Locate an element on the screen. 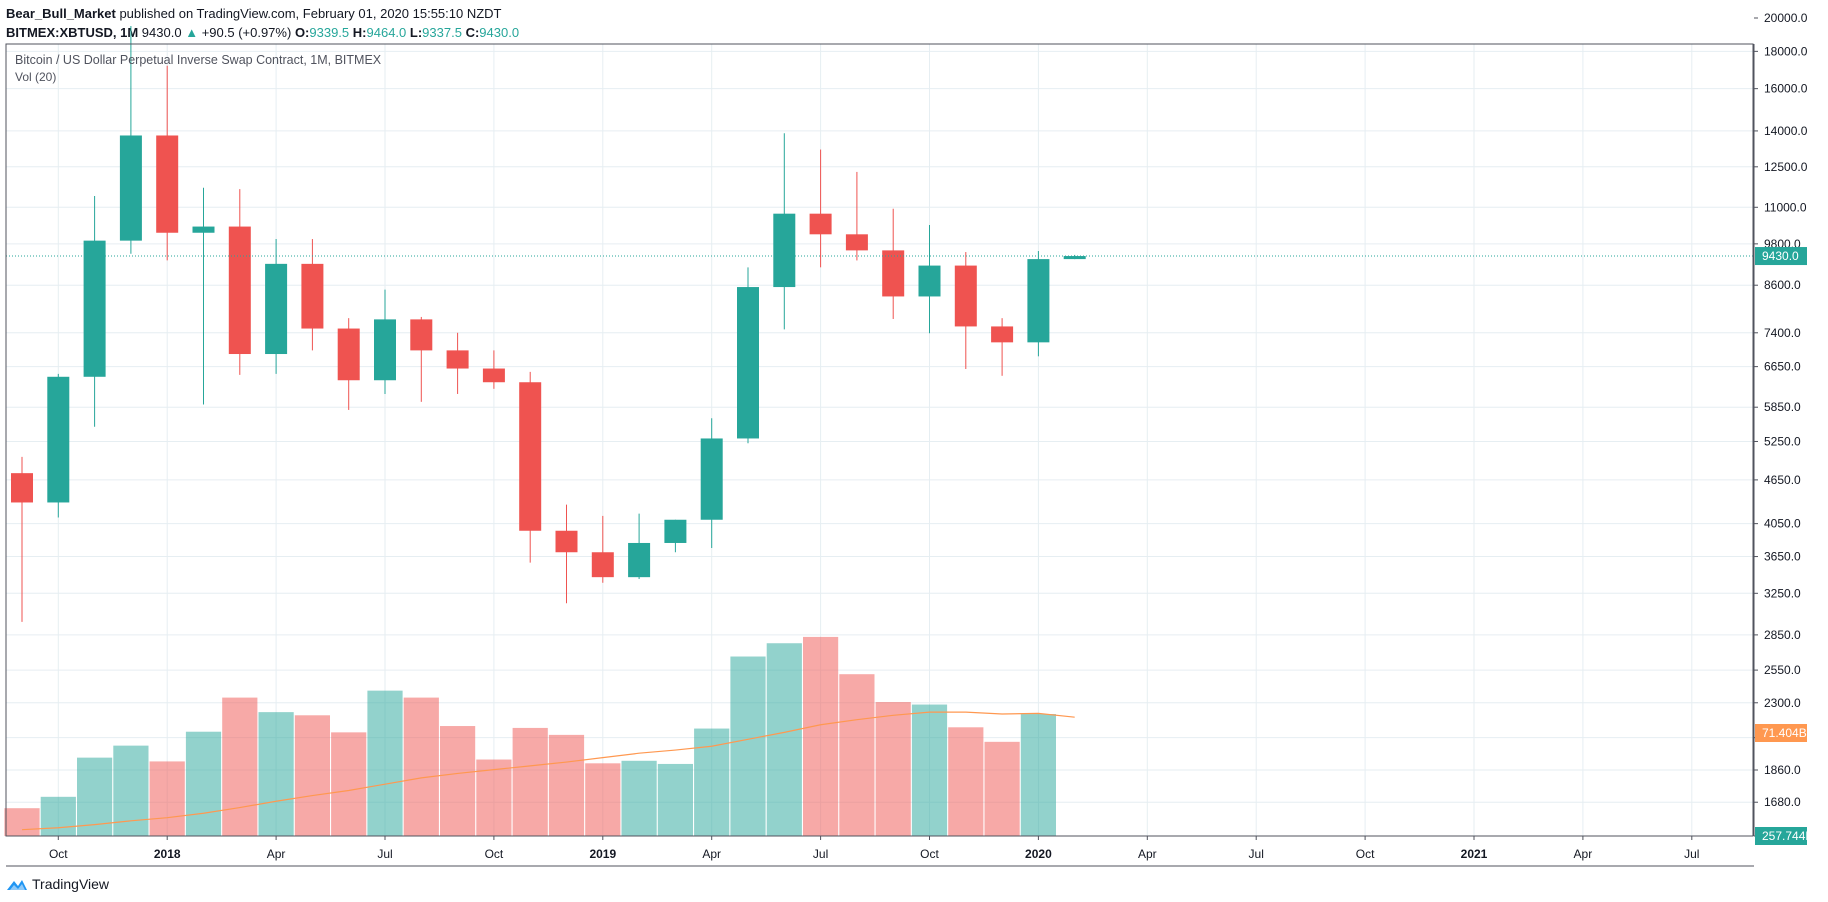  low-value: 9337.5 is located at coordinates (442, 32).